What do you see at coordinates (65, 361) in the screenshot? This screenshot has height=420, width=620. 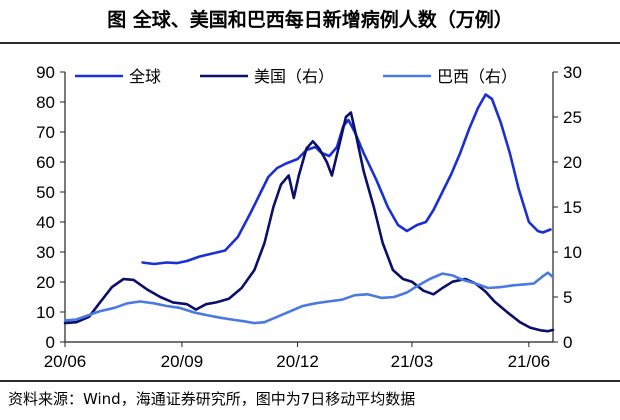 I see `x-tick-label: 20/06` at bounding box center [65, 361].